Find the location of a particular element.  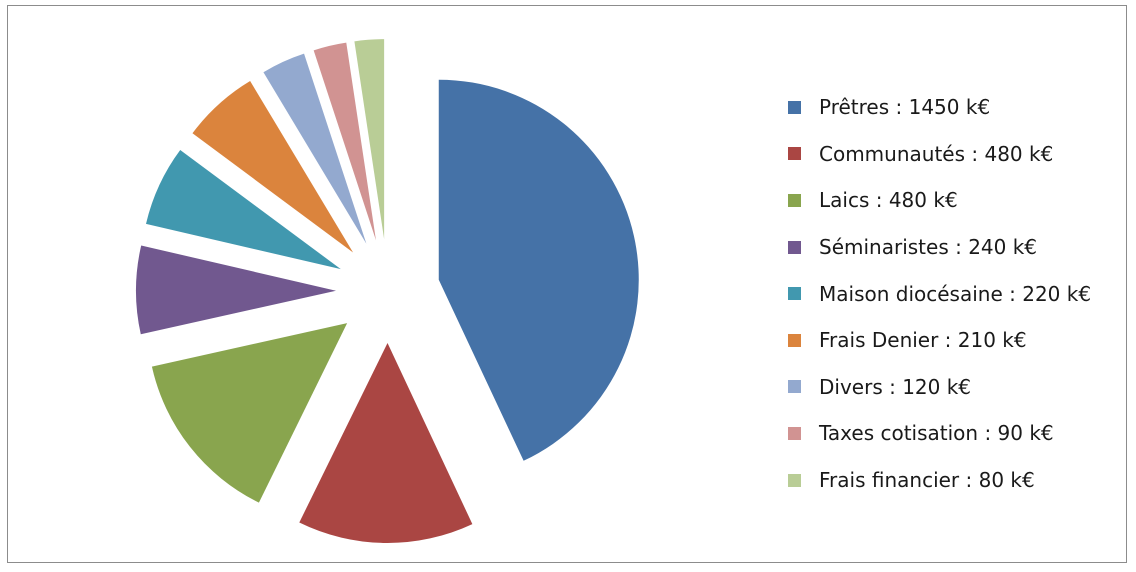

pie-slice-frais-denier is located at coordinates (273, 167).